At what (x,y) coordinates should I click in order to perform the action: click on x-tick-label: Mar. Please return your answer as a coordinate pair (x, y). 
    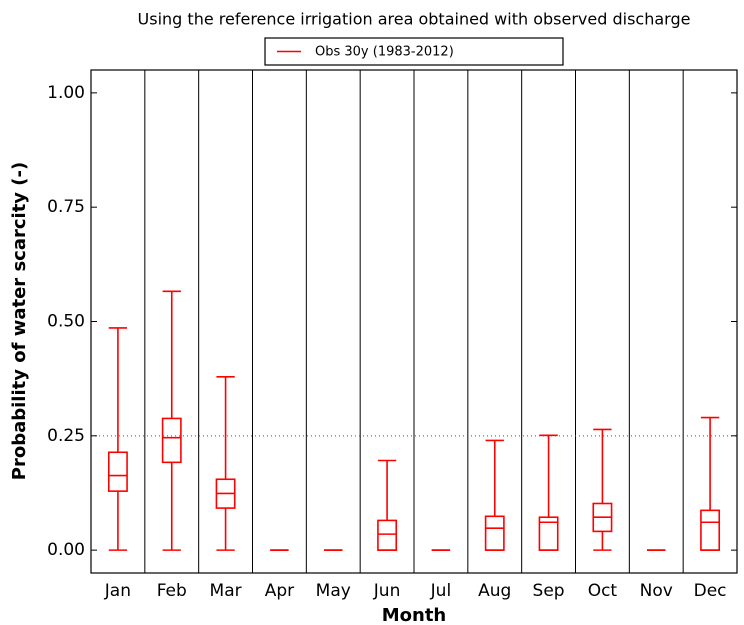
    Looking at the image, I should click on (226, 591).